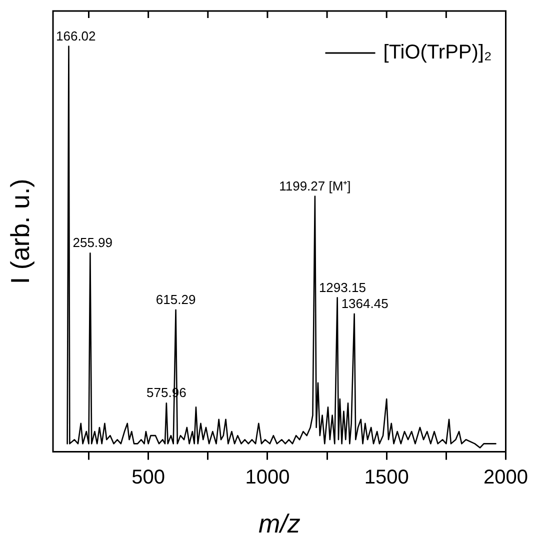 This screenshot has height=545, width=534. Describe the element at coordinates (176, 299) in the screenshot. I see `annotation: 615.29` at that location.